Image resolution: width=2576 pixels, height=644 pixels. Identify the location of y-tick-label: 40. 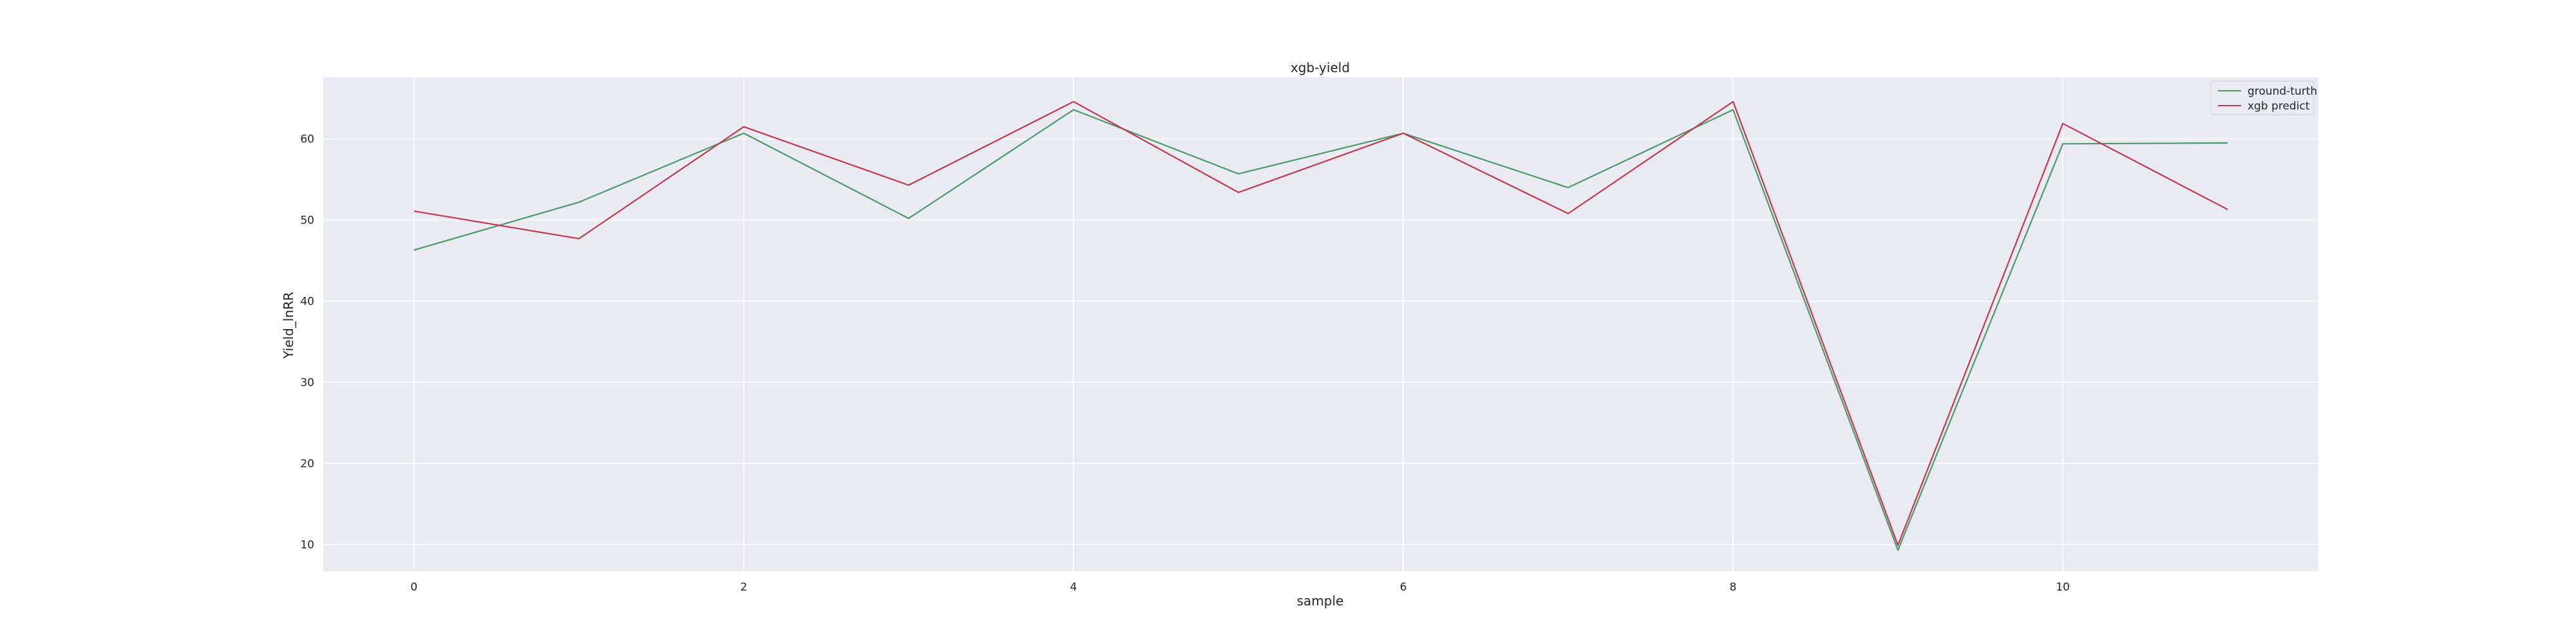
(307, 302).